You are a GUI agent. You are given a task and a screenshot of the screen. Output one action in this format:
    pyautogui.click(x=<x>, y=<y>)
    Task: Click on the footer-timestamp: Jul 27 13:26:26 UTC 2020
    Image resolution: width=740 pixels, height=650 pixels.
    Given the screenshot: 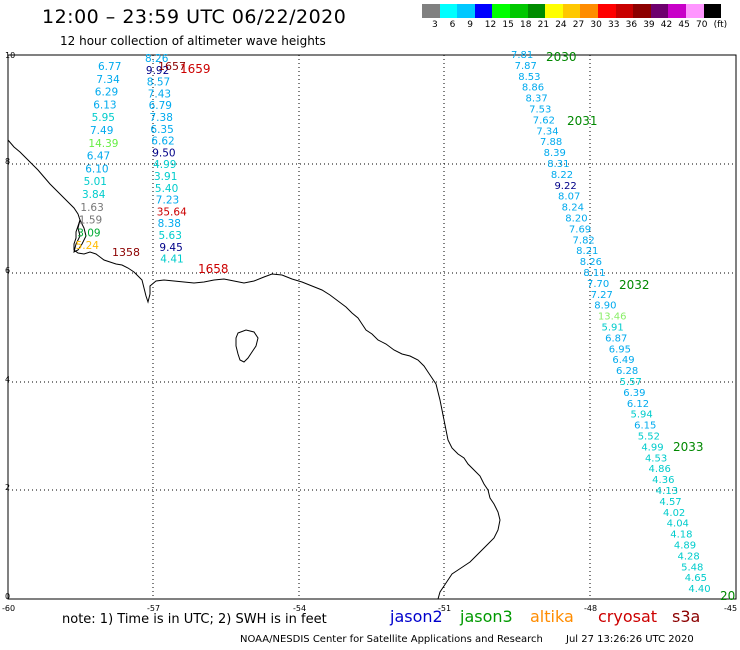 What is the action you would take?
    pyautogui.click(x=630, y=639)
    